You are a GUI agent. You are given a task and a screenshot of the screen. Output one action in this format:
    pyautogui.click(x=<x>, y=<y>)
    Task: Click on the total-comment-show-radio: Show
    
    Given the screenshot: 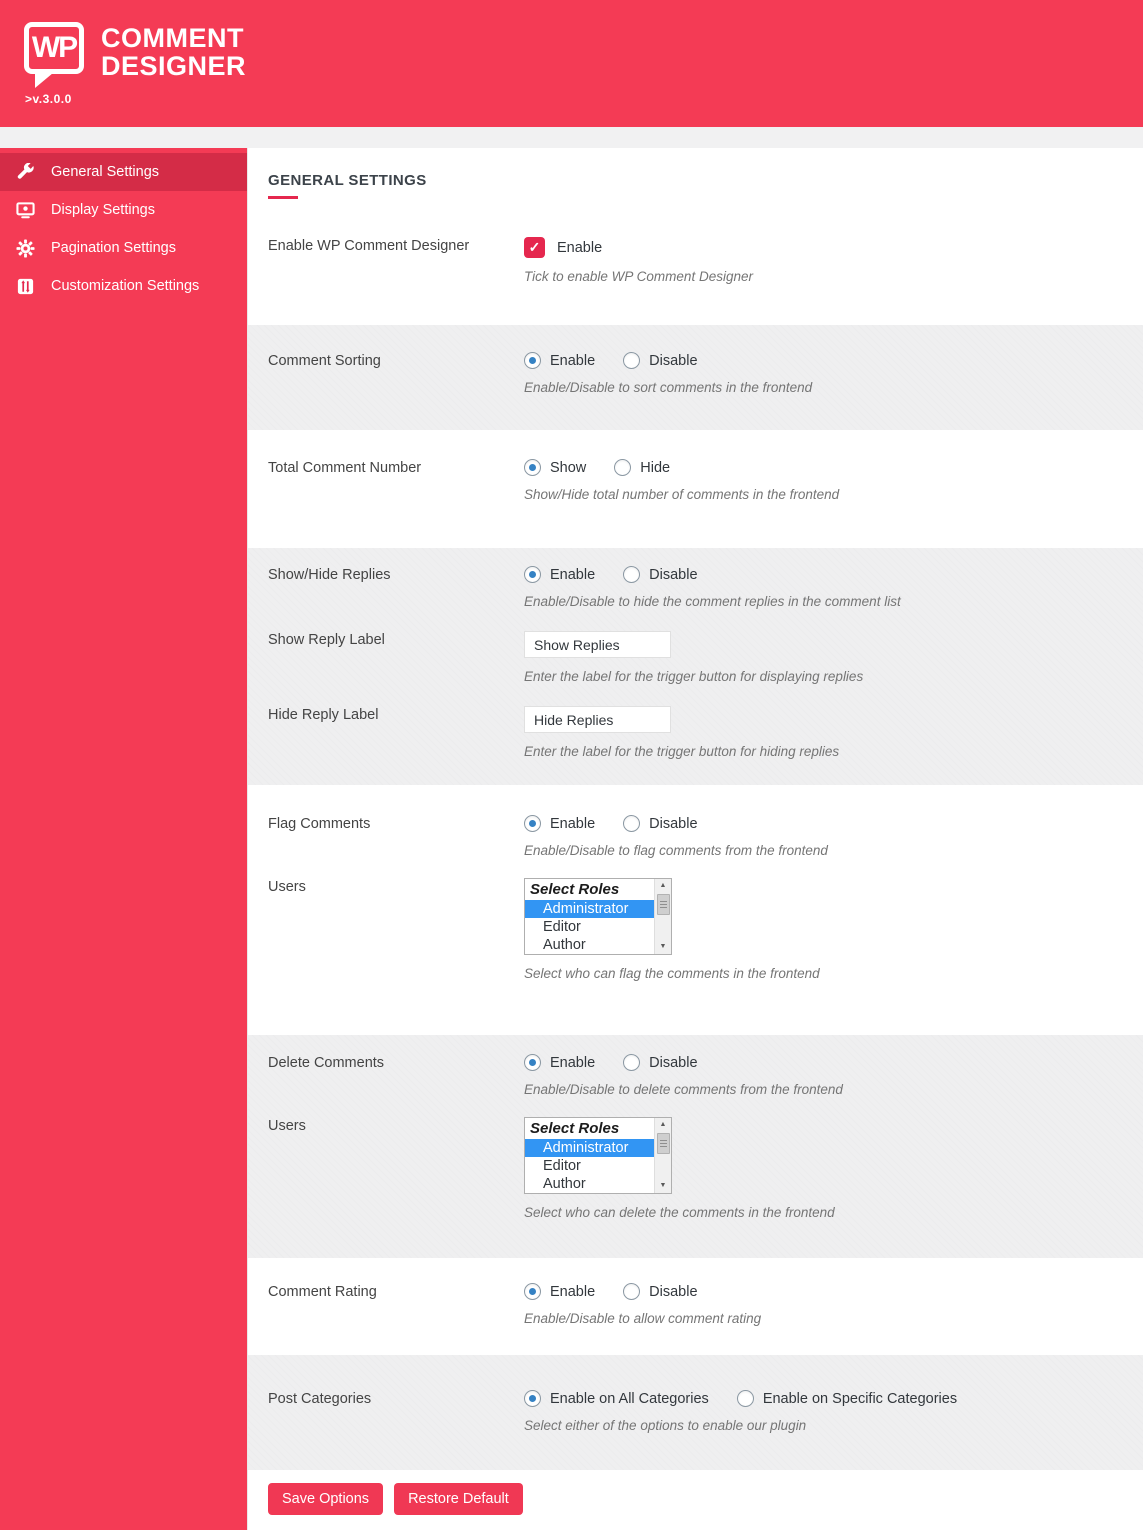 What is the action you would take?
    pyautogui.click(x=555, y=467)
    